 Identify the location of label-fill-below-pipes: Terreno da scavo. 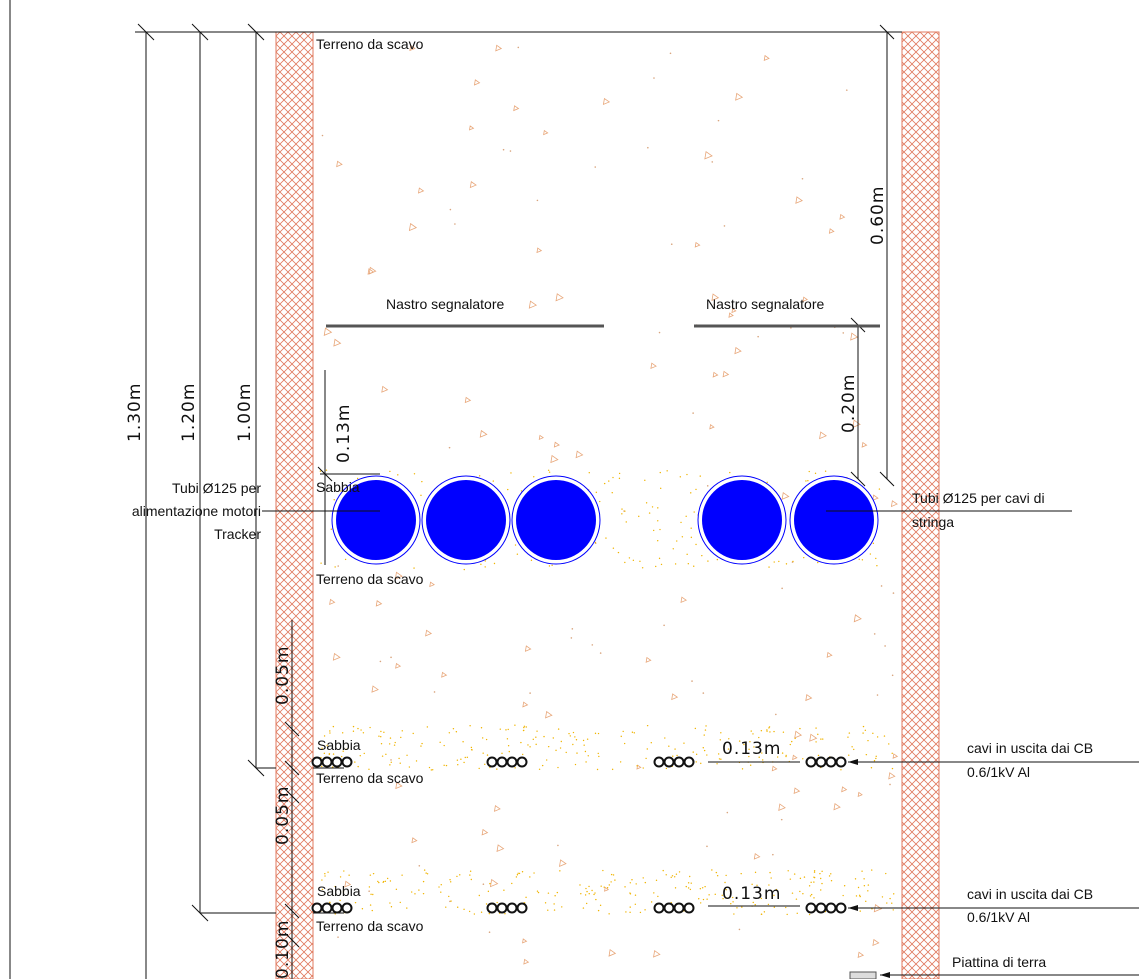
(370, 579).